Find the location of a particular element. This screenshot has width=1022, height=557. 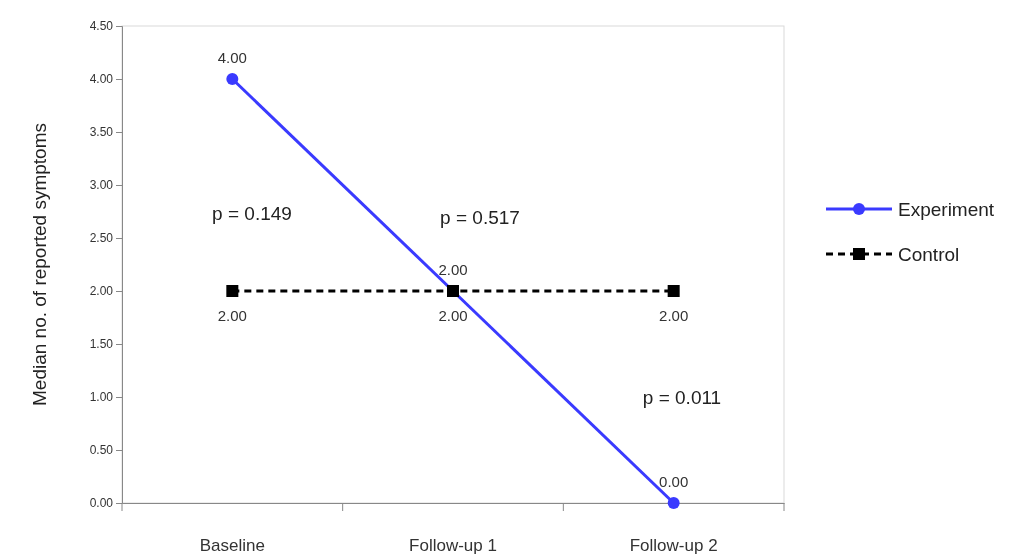

y-tick-label: 4.50 is located at coordinates (101, 26).